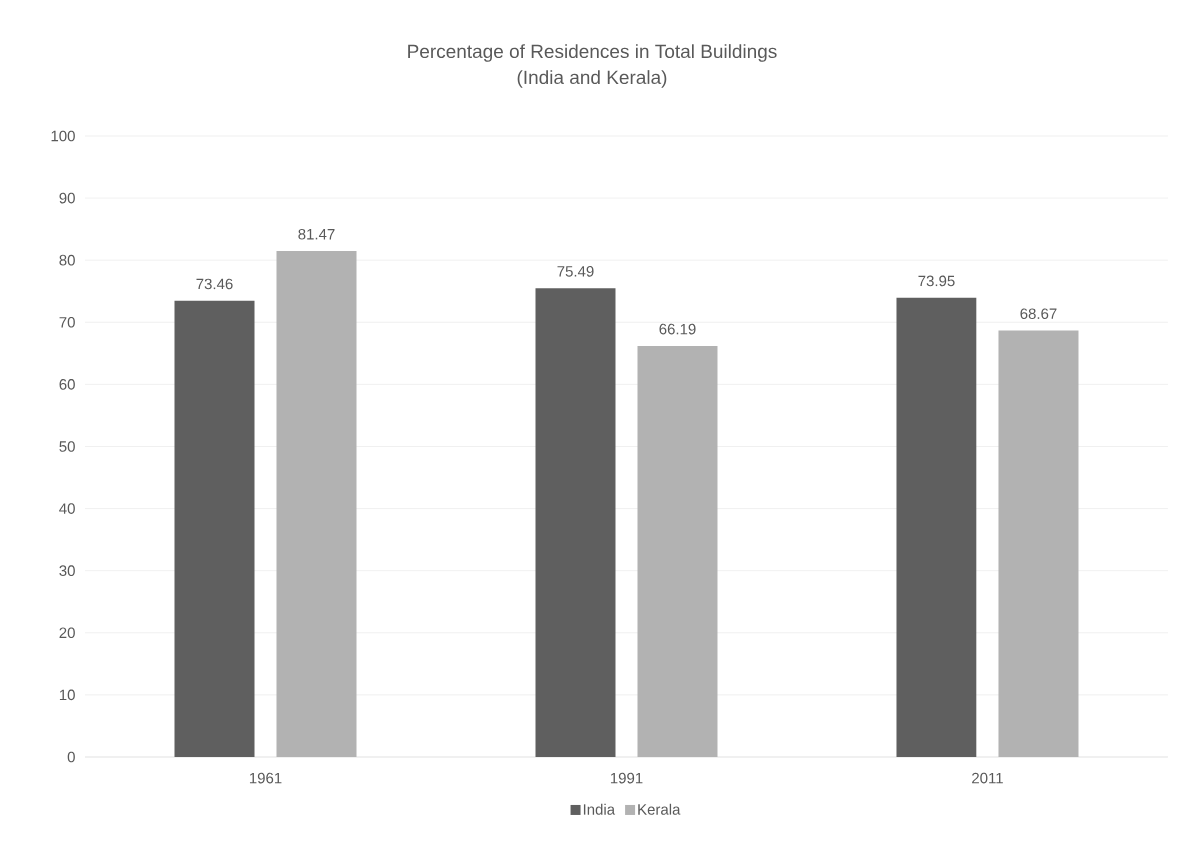  I want to click on data-label: 81.47, so click(316, 234).